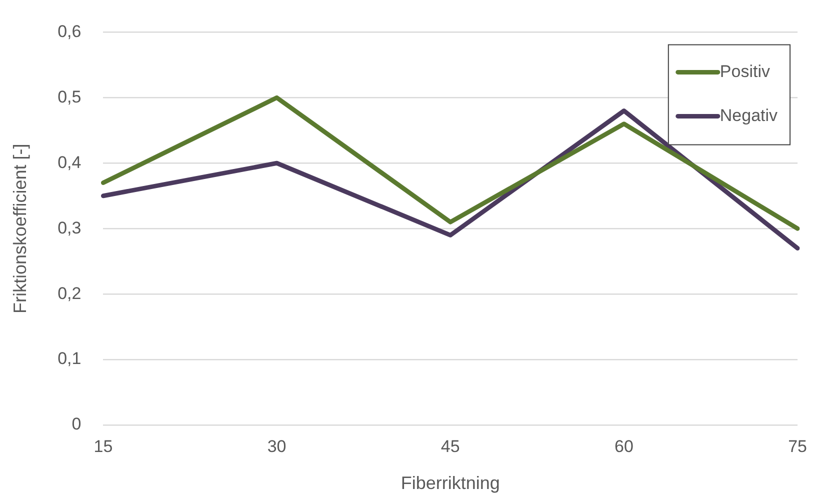 This screenshot has width=819, height=499. I want to click on x-tick-label: 60, so click(624, 446).